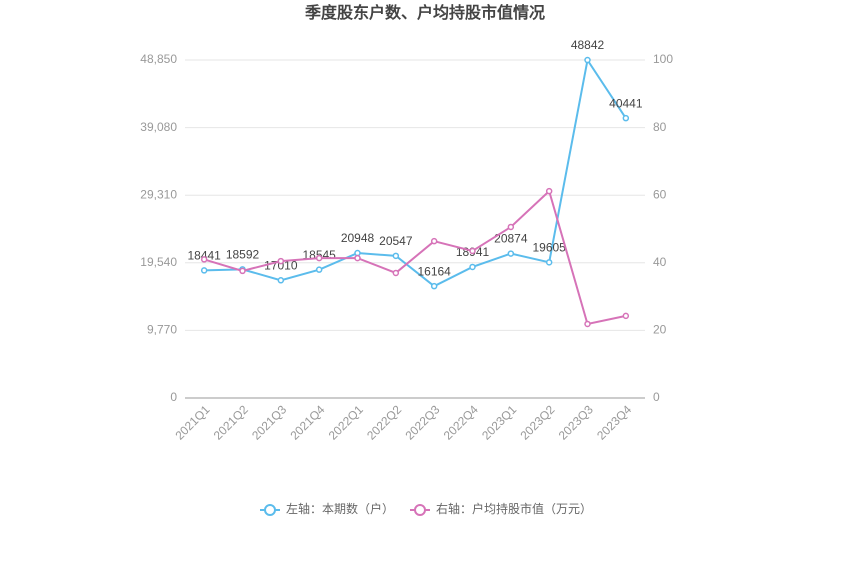 Image resolution: width=850 pixels, height=574 pixels. I want to click on data-label: 17010, so click(281, 265).